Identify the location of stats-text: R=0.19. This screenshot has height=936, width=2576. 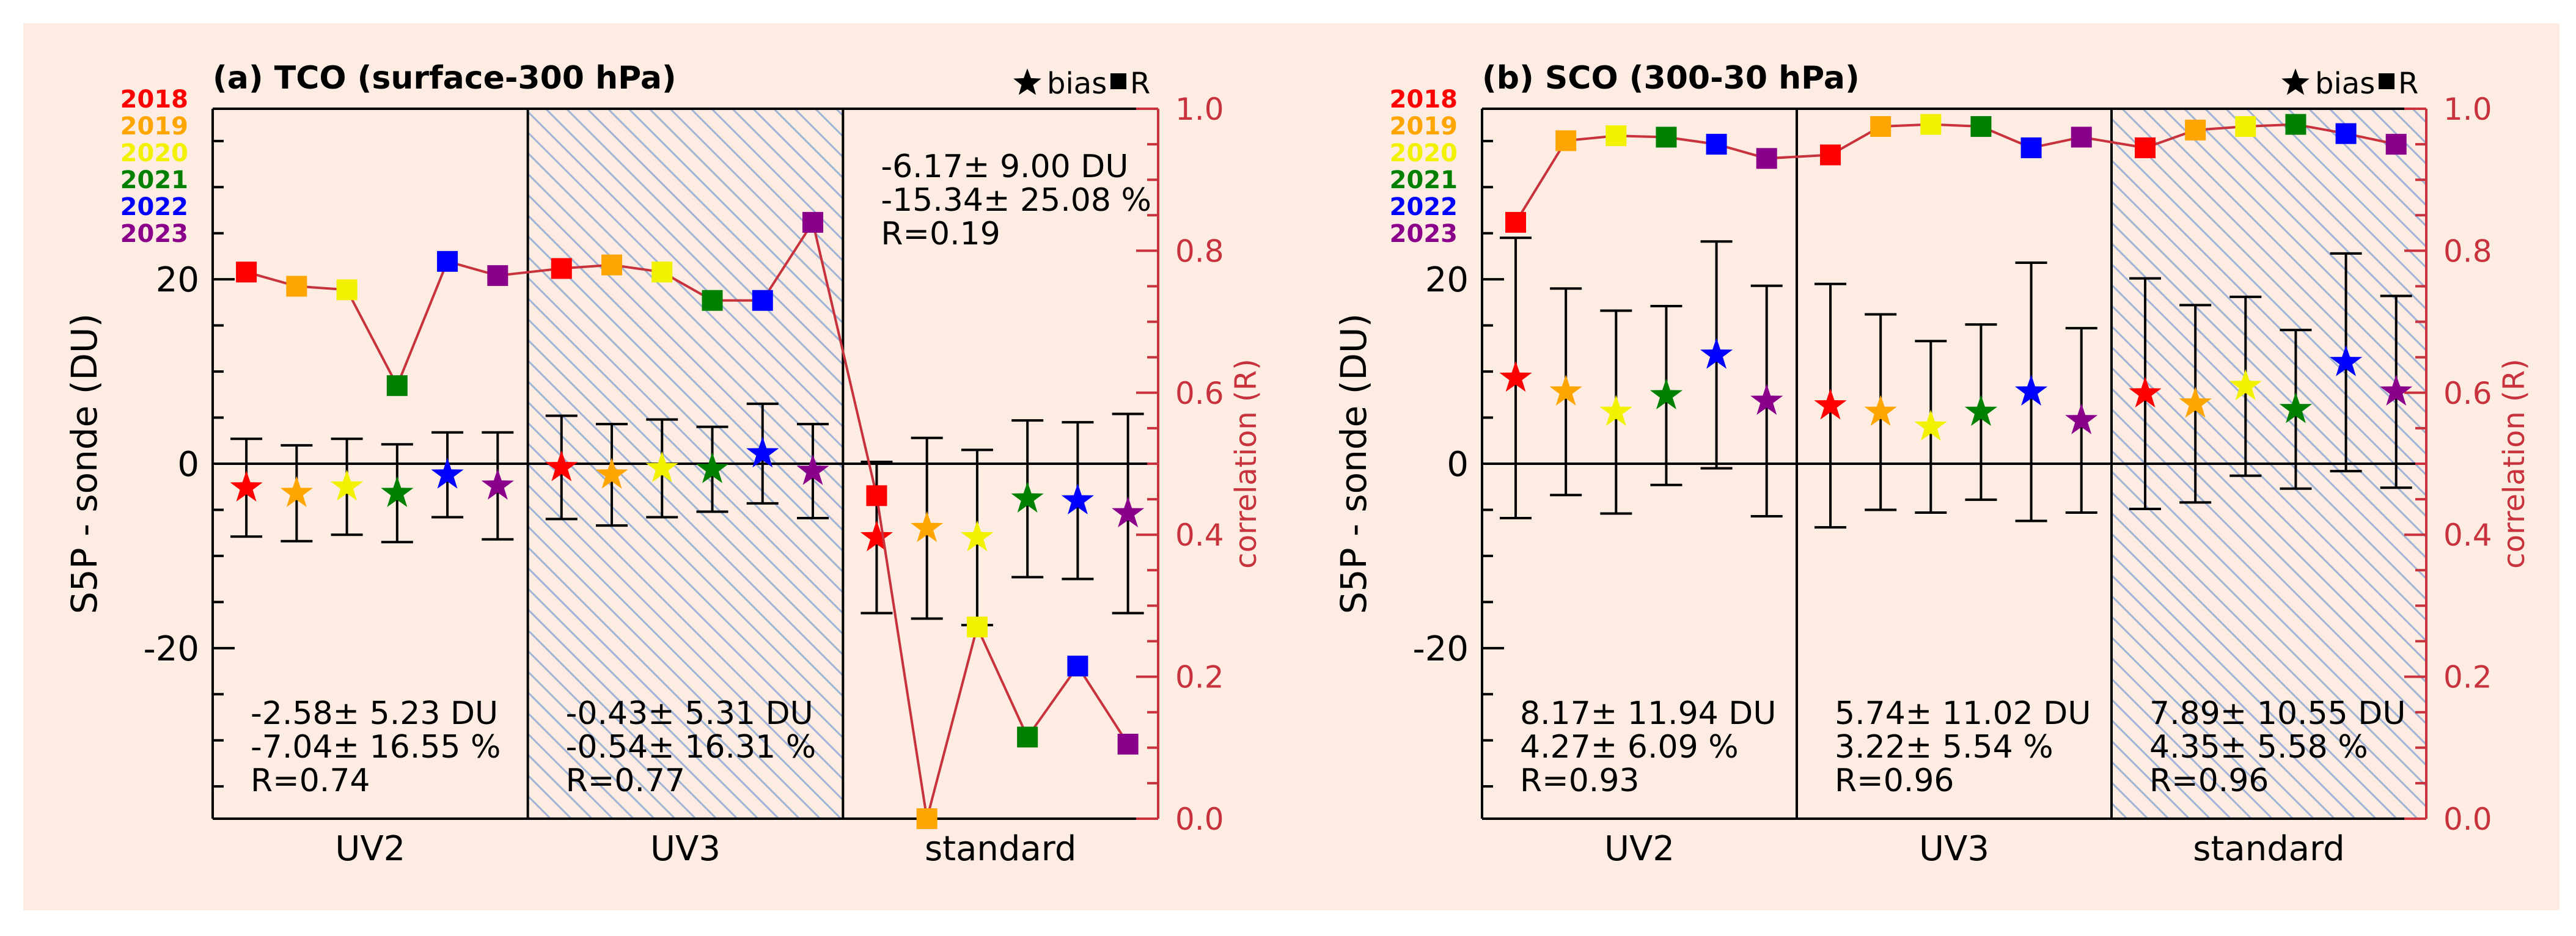
(940, 234).